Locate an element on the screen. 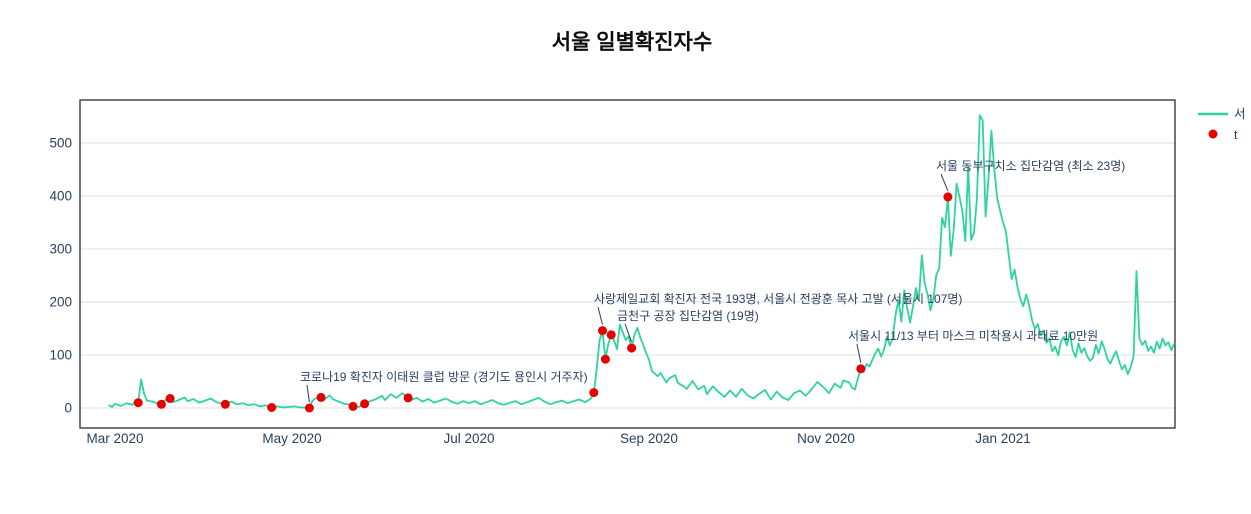 The height and width of the screenshot is (514, 1251). legend-label-cases: 서 is located at coordinates (1240, 114).